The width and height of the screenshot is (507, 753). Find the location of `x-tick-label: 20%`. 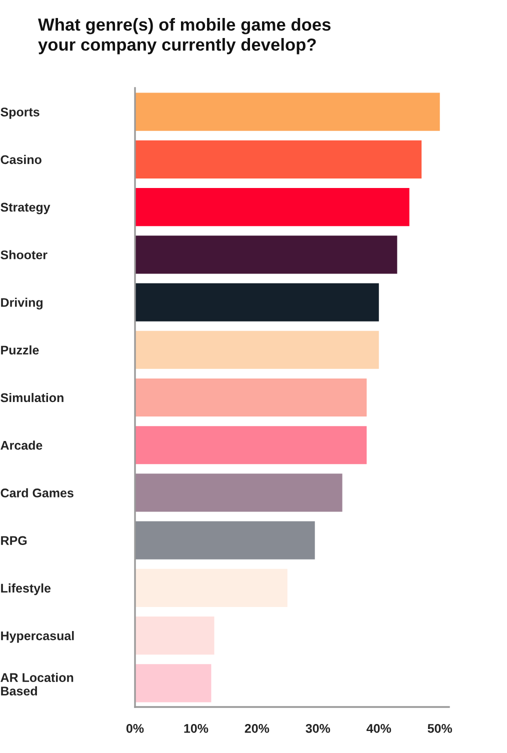

x-tick-label: 20% is located at coordinates (257, 728).